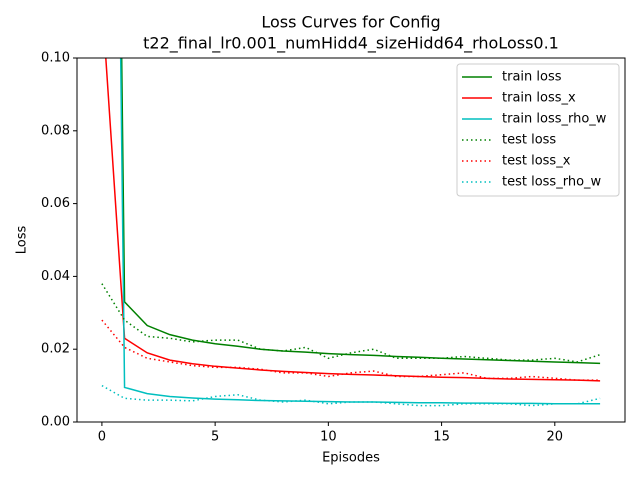 The height and width of the screenshot is (480, 640). Describe the element at coordinates (55, 203) in the screenshot. I see `y-tick-label: 0.06` at that location.